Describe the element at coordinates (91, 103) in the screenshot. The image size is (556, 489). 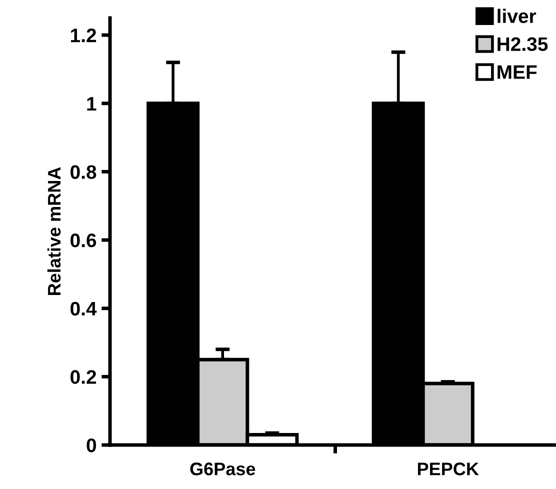
I see `y-tick-label: 1` at that location.